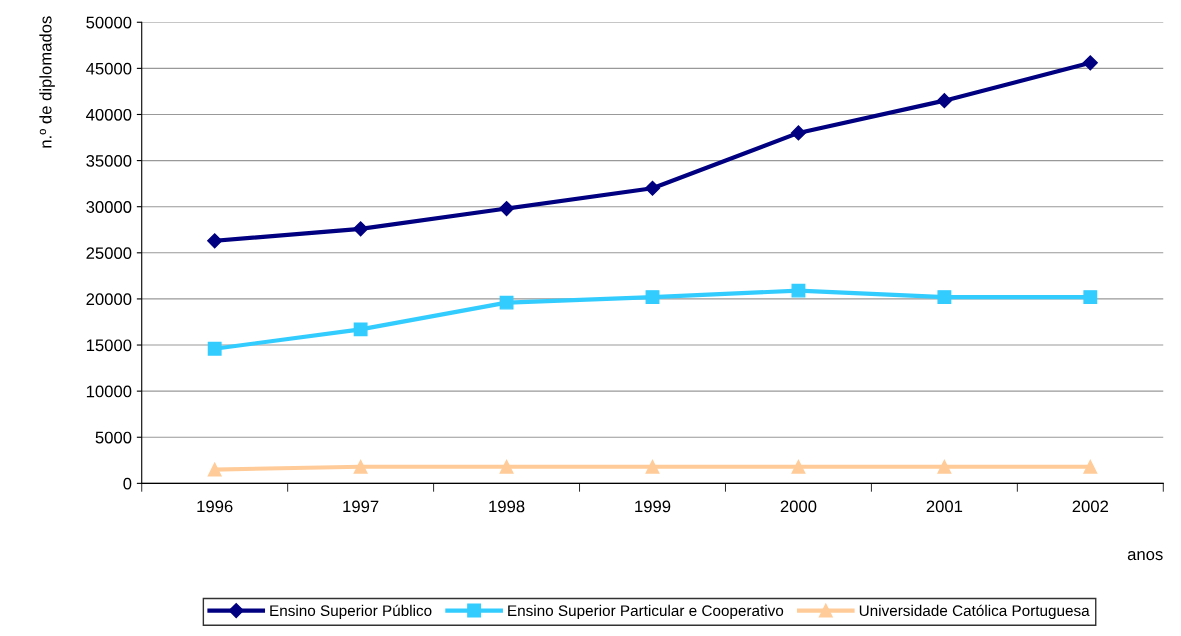  Describe the element at coordinates (109, 345) in the screenshot. I see `y-tick-label: 15000` at that location.